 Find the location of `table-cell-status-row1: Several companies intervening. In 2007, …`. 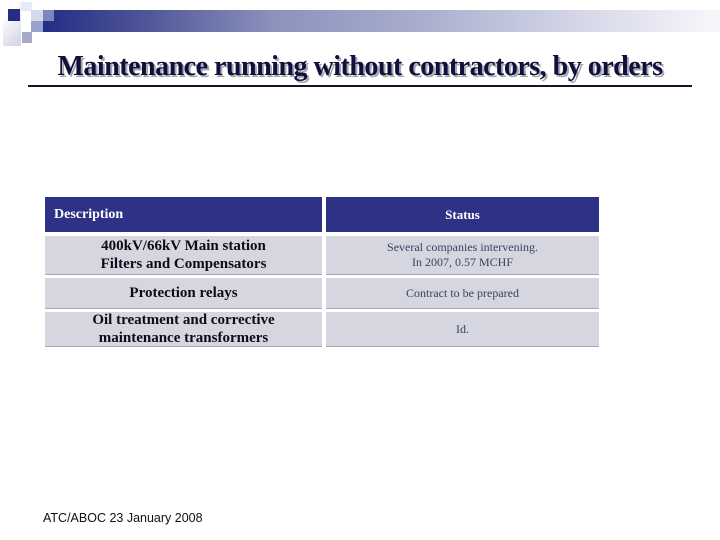

table-cell-status-row1: Several companies intervening. In 2007, … is located at coordinates (462, 255).